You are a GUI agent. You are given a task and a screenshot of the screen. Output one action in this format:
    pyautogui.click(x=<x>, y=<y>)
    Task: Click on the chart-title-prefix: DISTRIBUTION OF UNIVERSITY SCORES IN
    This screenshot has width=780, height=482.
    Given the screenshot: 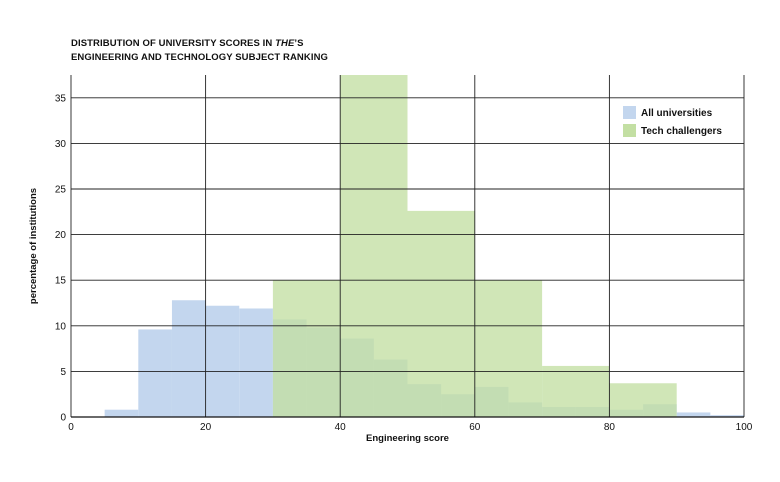 What is the action you would take?
    pyautogui.click(x=173, y=43)
    